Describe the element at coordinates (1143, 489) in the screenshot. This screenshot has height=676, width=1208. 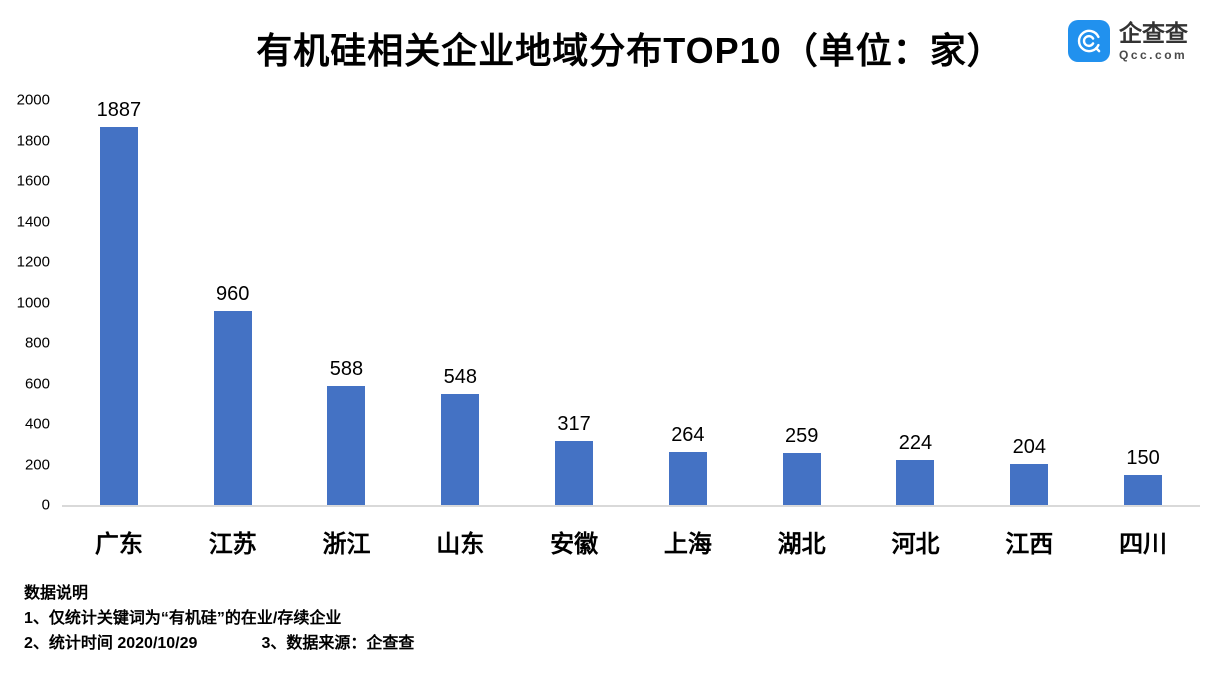
I see `bar-四川` at that location.